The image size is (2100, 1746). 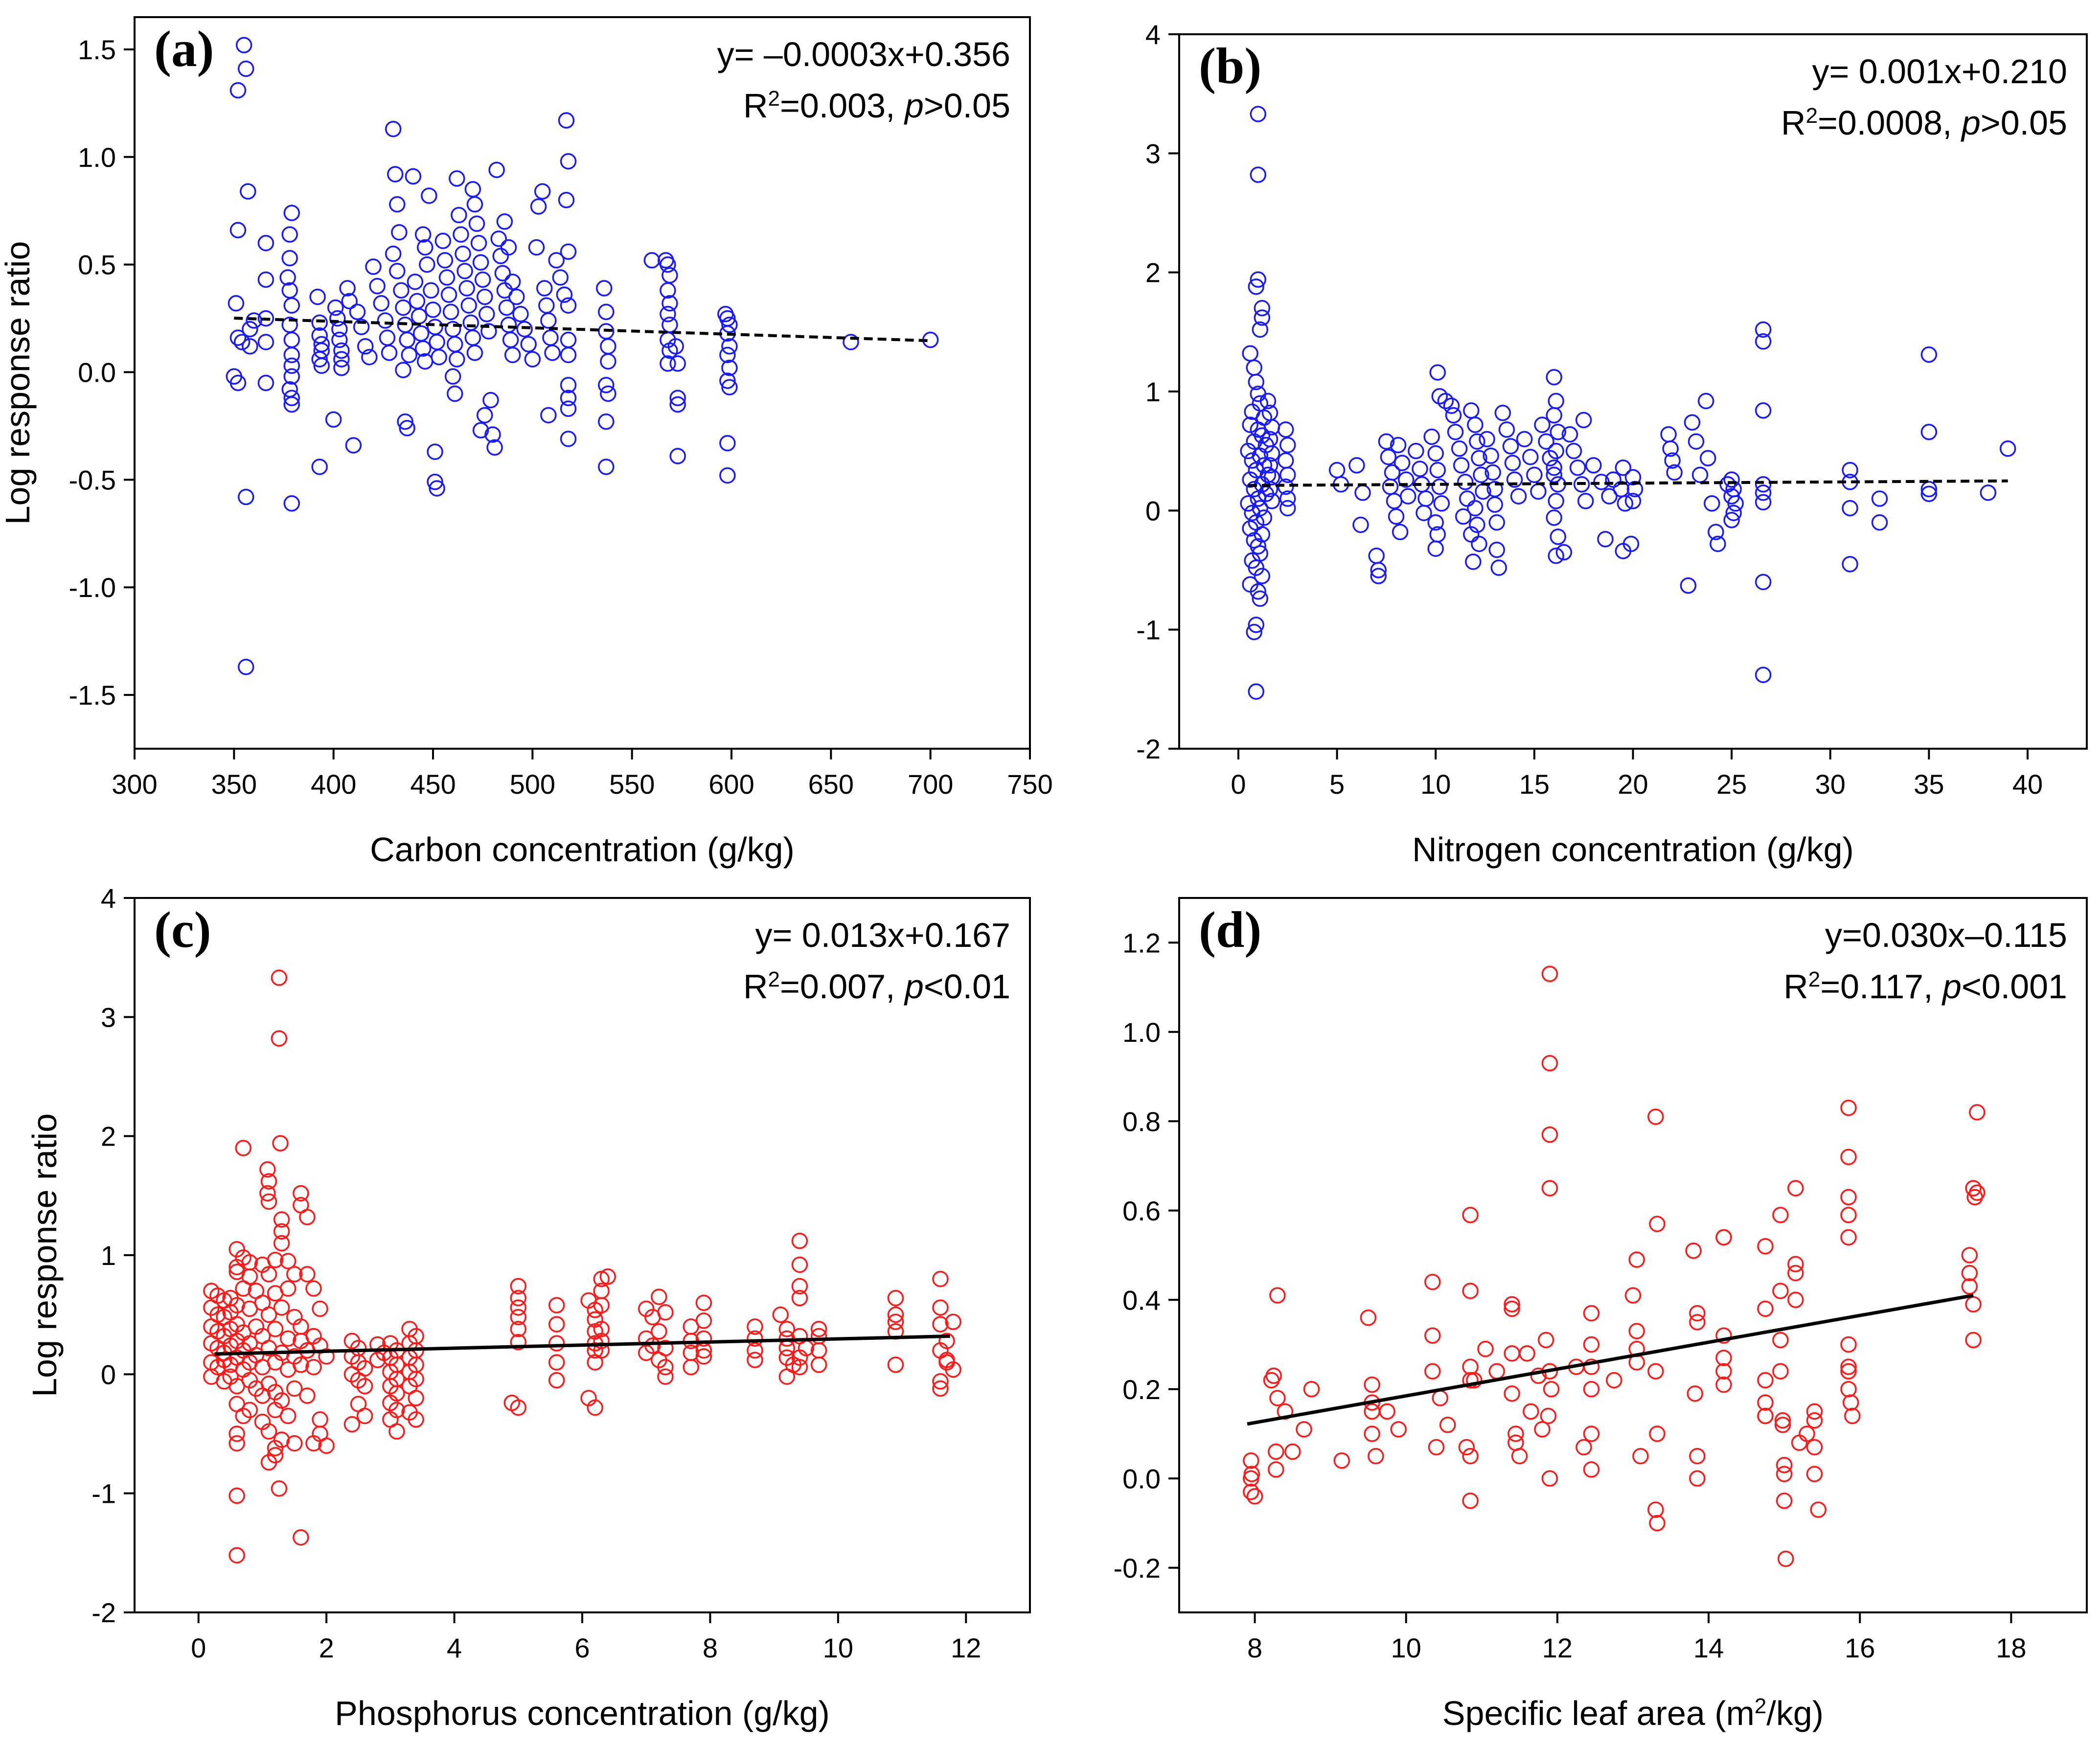 What do you see at coordinates (108, 1374) in the screenshot?
I see `y-tick-label: 0` at bounding box center [108, 1374].